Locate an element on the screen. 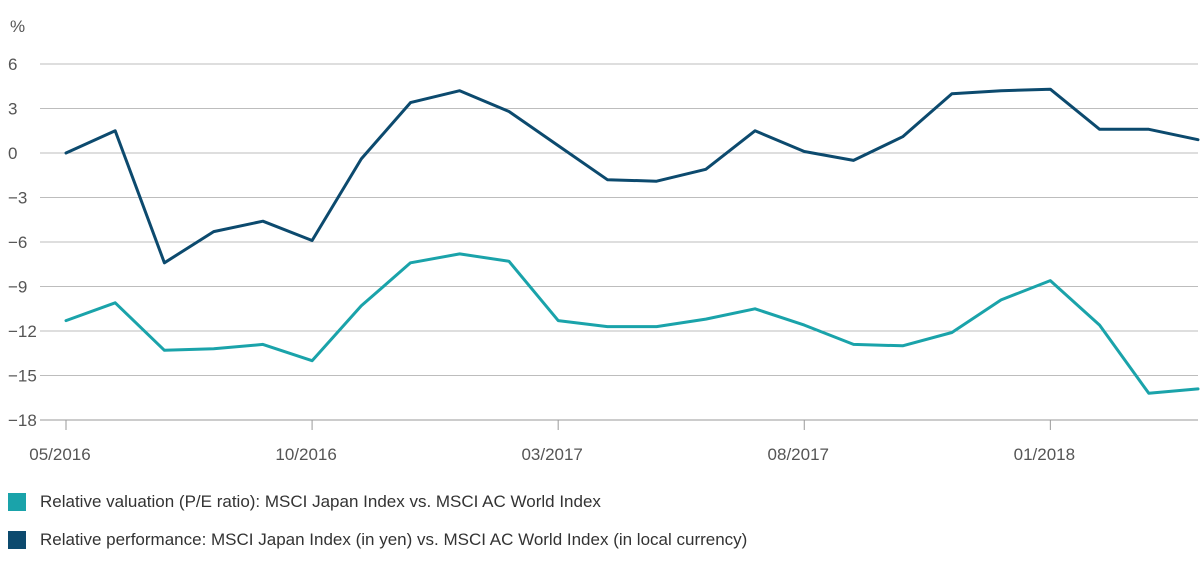 This screenshot has width=1200, height=572. y-tick-label: 3 is located at coordinates (12, 109).